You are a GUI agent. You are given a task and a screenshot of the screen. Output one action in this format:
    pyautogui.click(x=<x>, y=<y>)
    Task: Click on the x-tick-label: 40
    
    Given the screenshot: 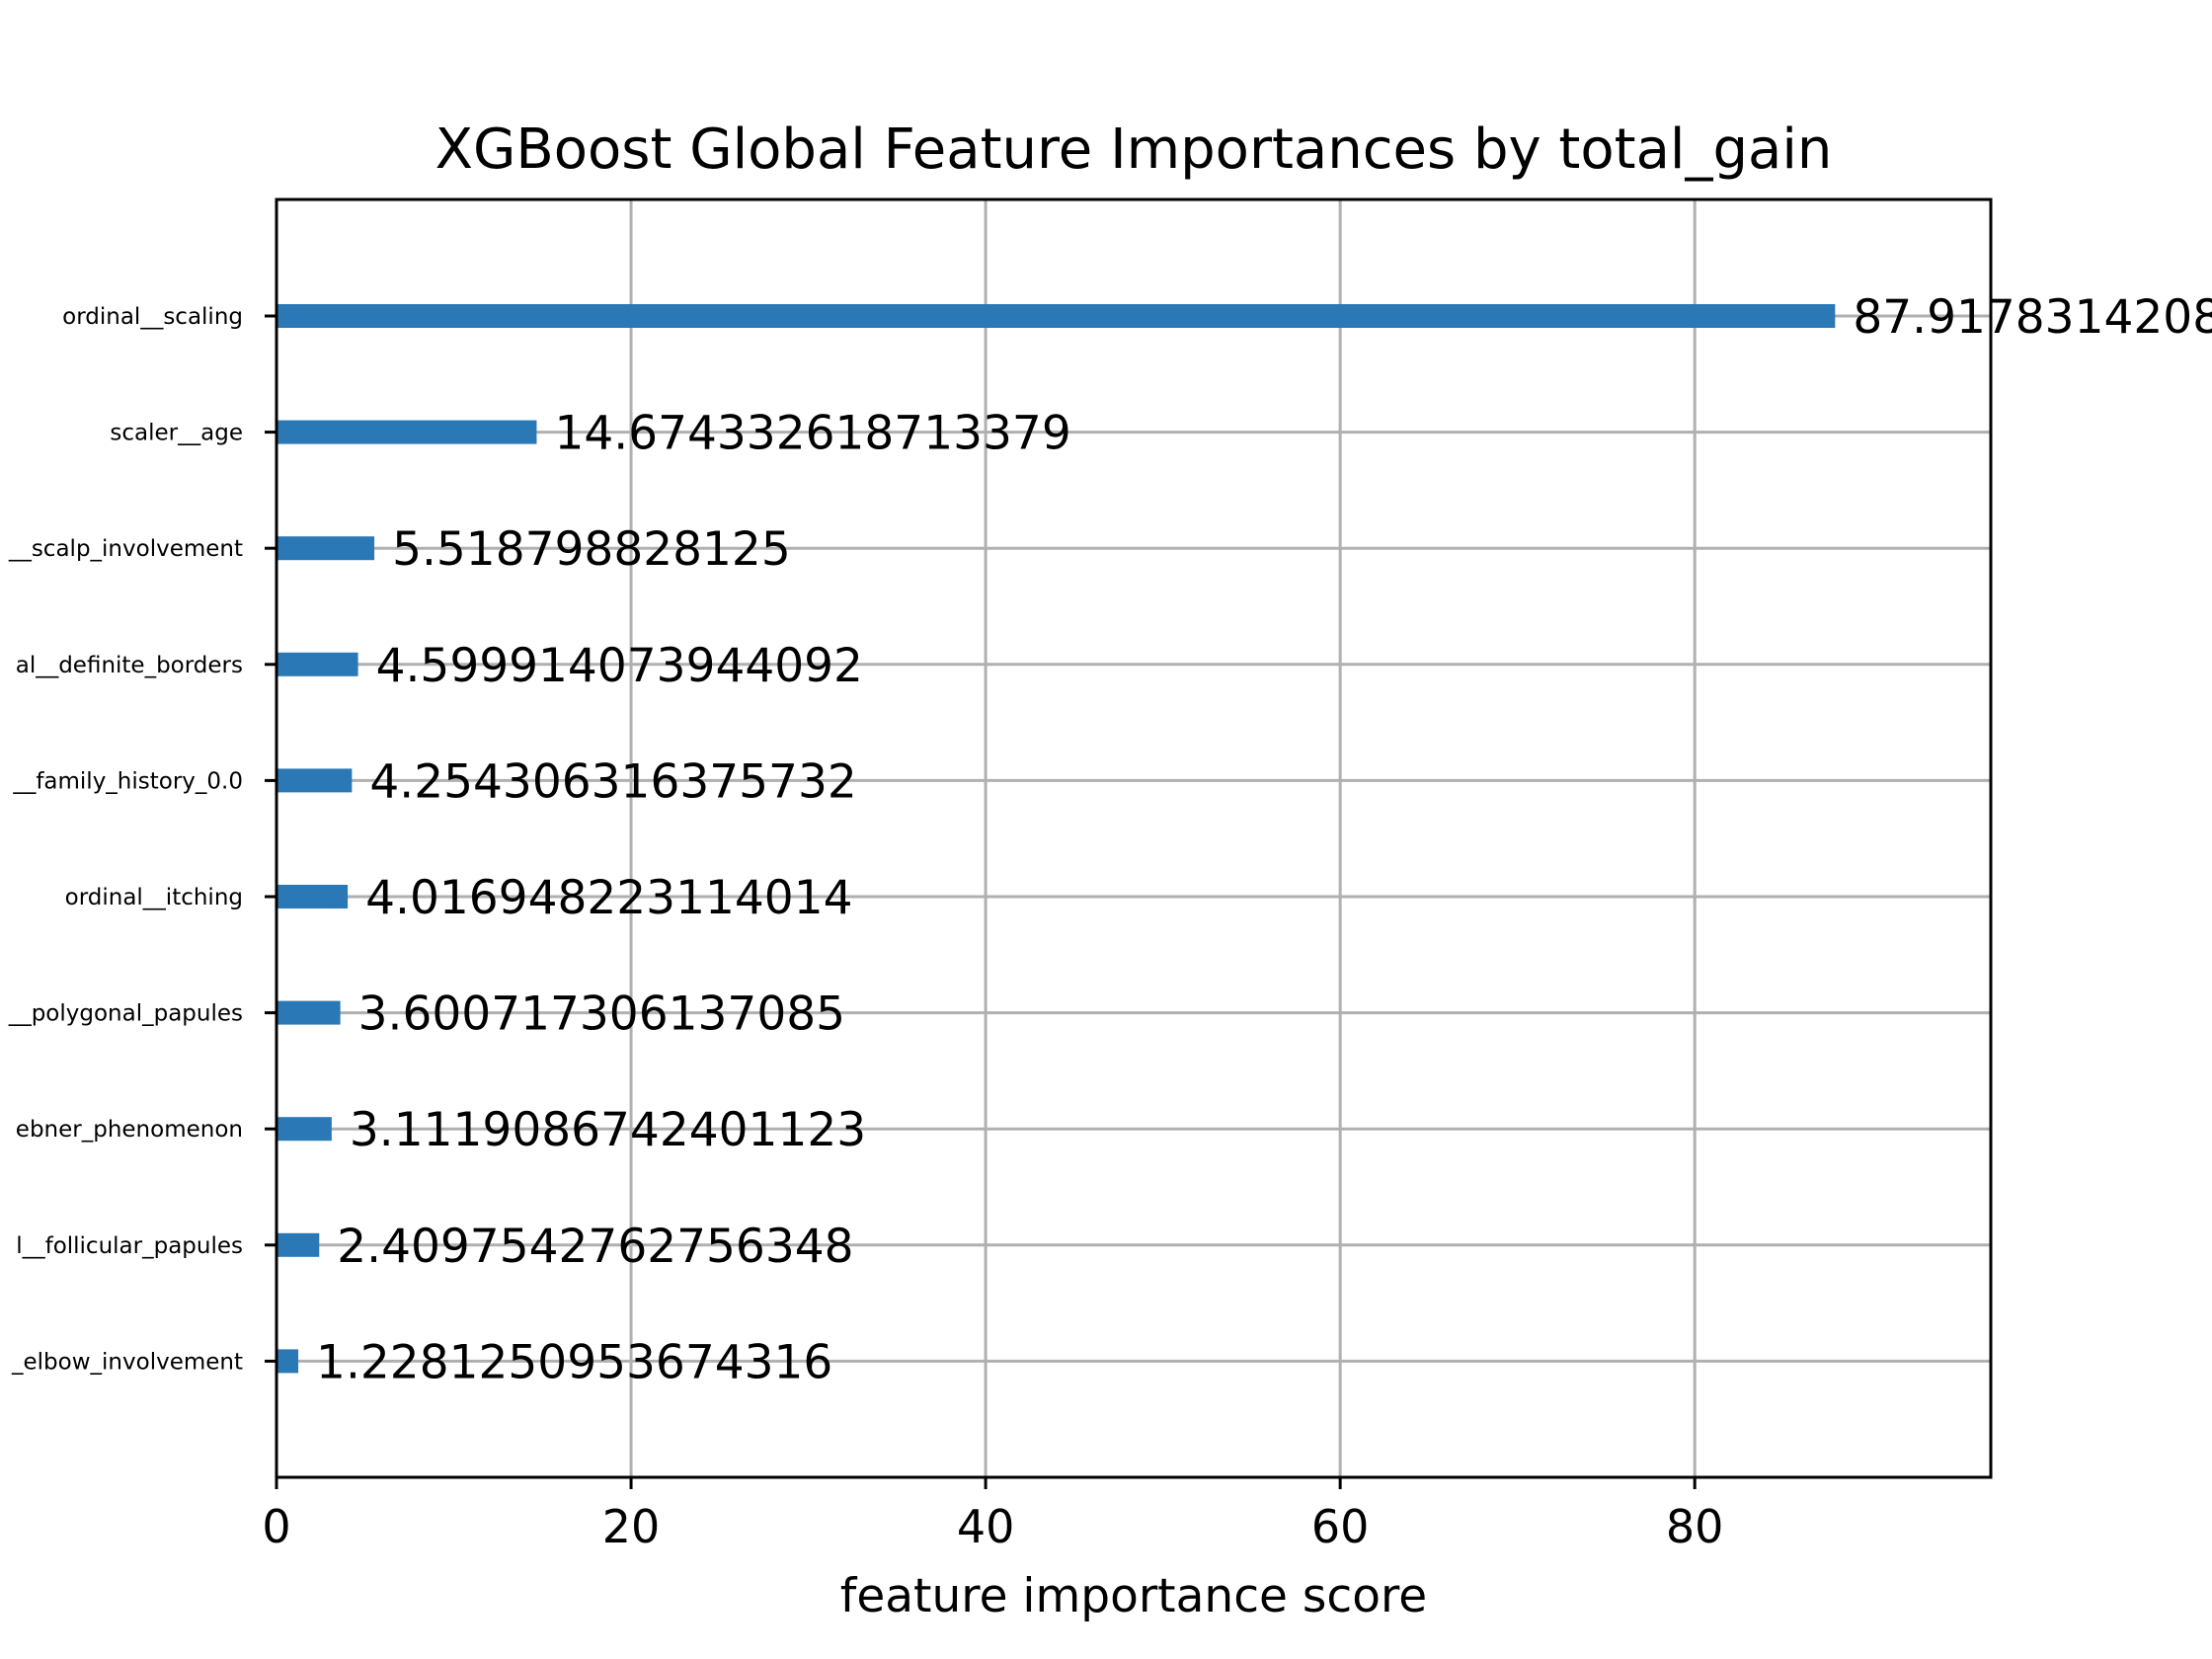 What is the action you would take?
    pyautogui.click(x=986, y=1527)
    